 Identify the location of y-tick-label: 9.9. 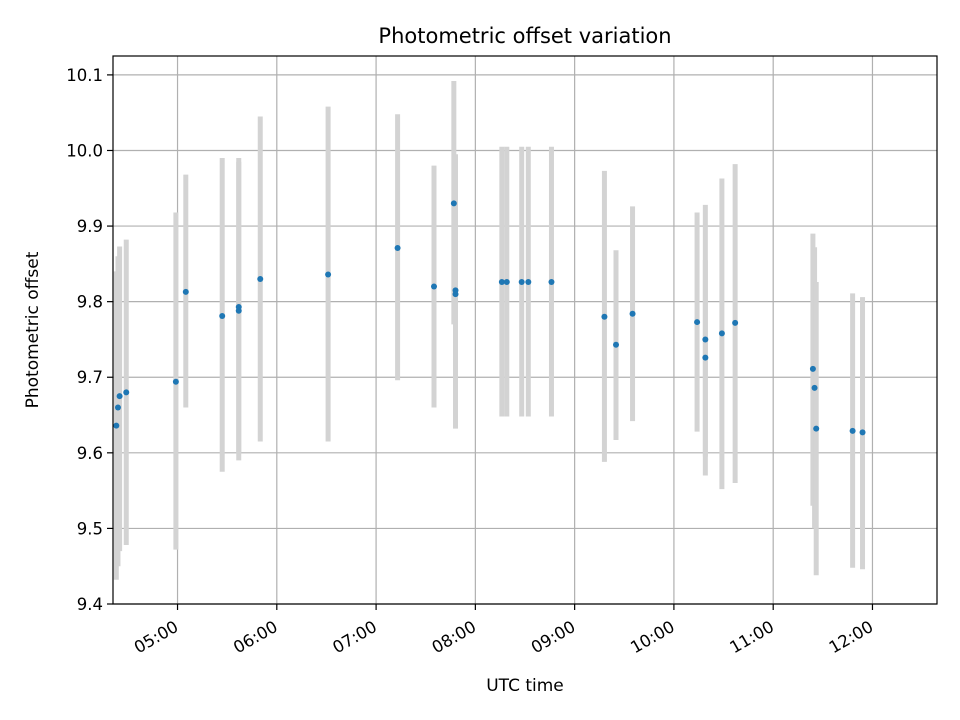
(90, 226).